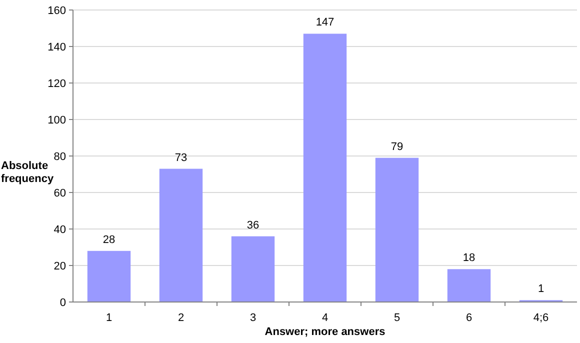  I want to click on y-tick-label: 80, so click(60, 156).